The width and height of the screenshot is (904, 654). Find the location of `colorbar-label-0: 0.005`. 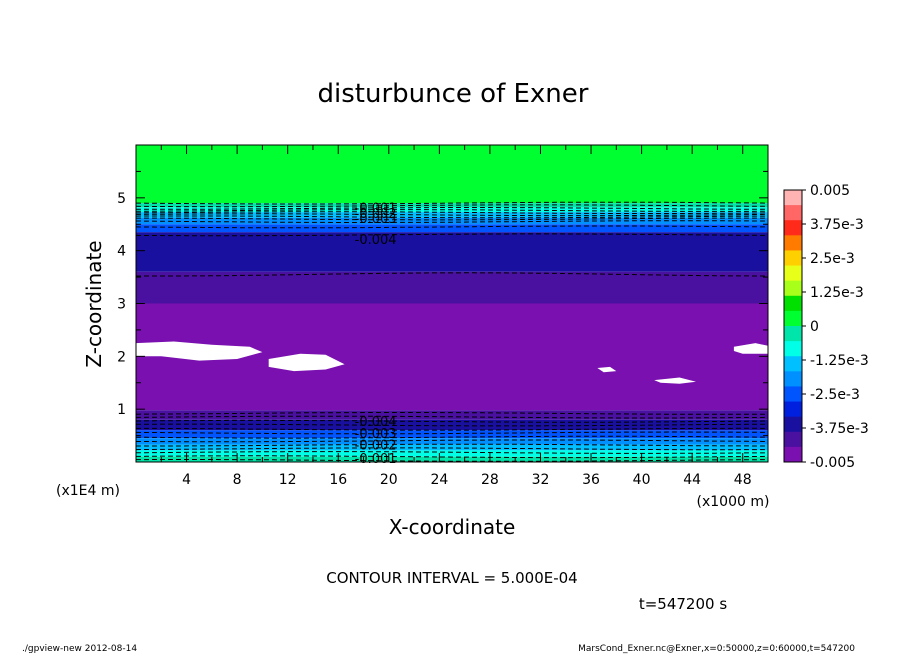

colorbar-label-0: 0.005 is located at coordinates (830, 191).